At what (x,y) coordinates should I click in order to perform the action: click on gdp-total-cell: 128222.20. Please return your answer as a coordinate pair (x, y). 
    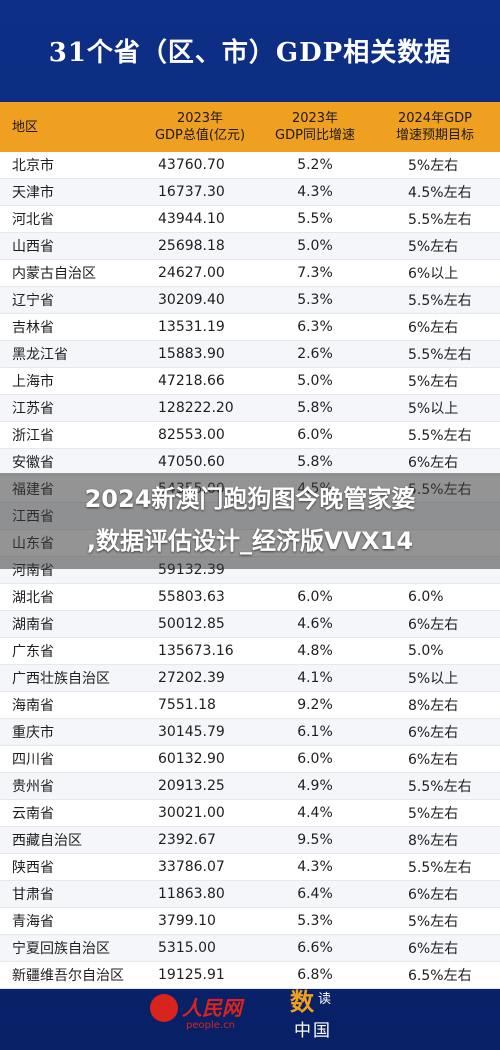
    Looking at the image, I should click on (196, 408).